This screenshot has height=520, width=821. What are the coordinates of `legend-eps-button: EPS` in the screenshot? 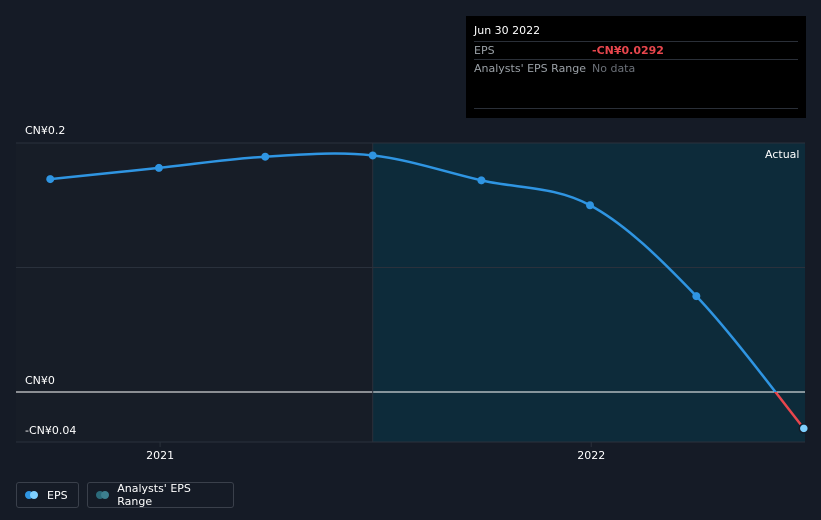 It's located at (47, 495).